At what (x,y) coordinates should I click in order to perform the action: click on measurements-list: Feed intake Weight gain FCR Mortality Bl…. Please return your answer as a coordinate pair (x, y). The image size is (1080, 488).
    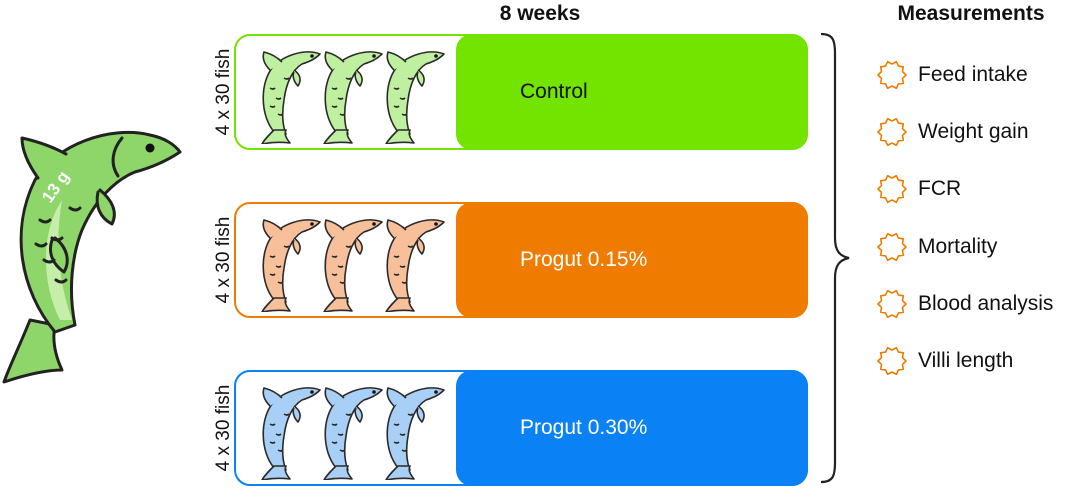
    Looking at the image, I should click on (964, 218).